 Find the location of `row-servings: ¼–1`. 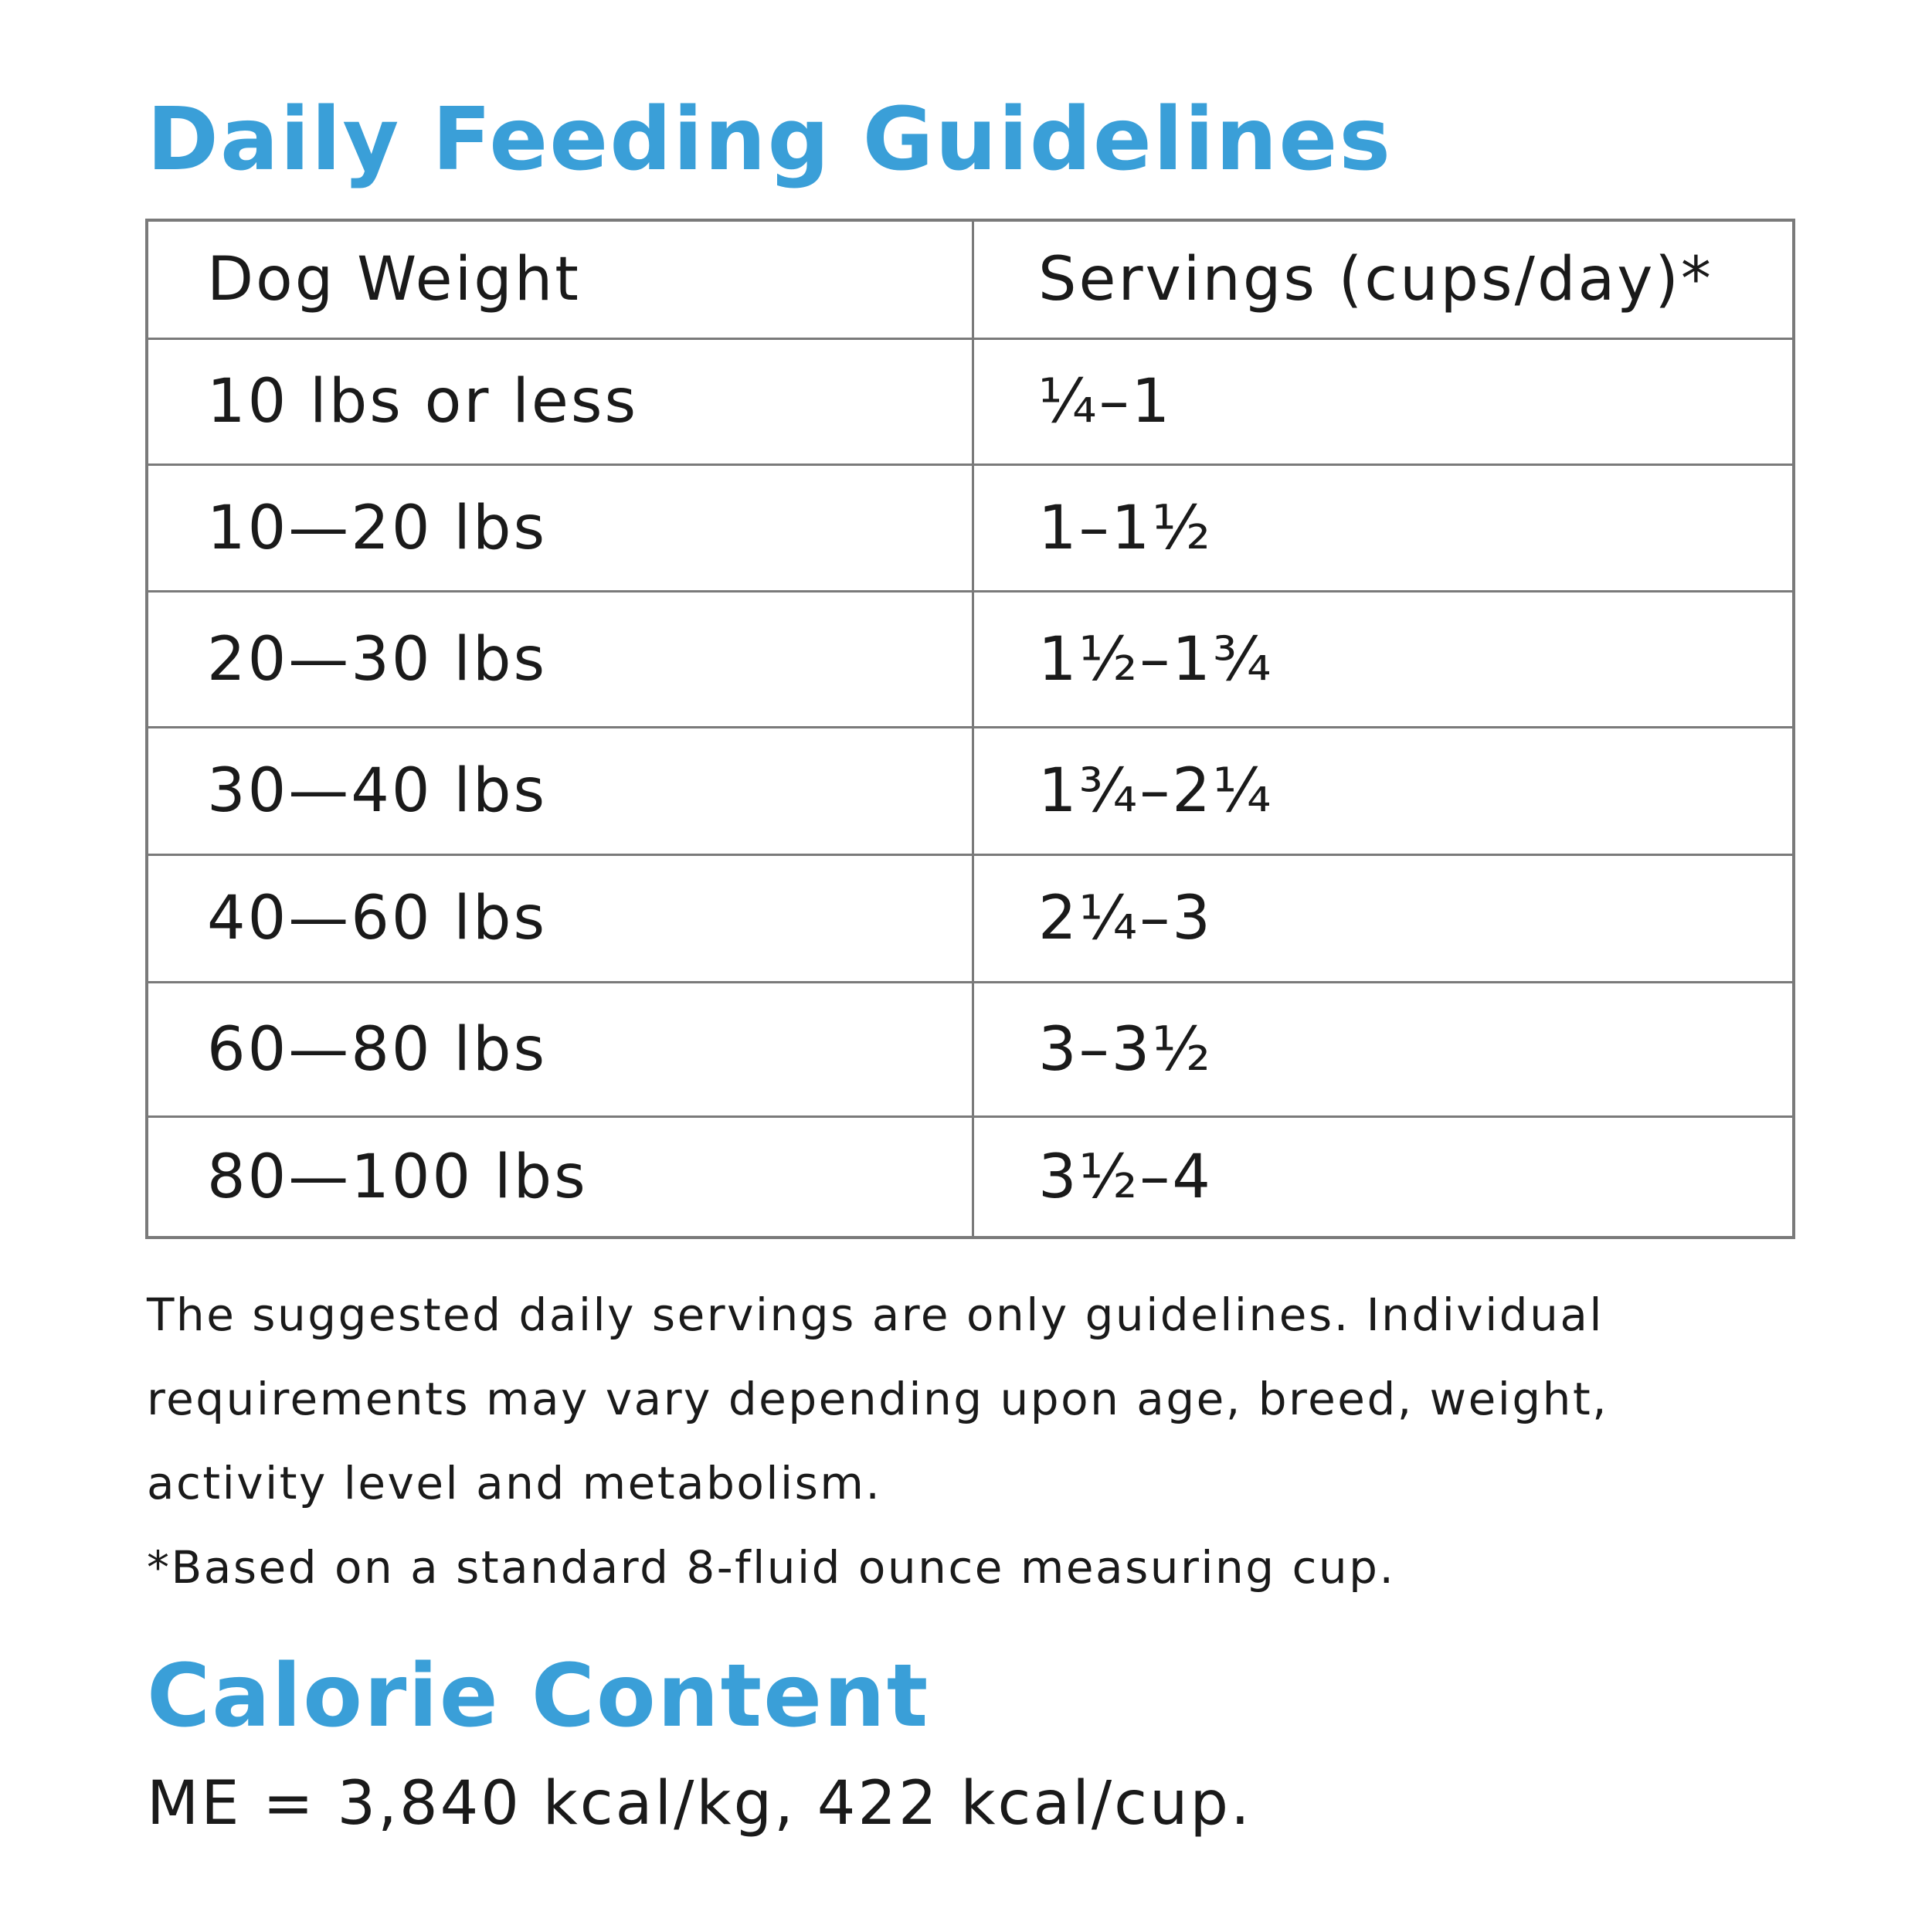

row-servings: ¼–1 is located at coordinates (1106, 402).